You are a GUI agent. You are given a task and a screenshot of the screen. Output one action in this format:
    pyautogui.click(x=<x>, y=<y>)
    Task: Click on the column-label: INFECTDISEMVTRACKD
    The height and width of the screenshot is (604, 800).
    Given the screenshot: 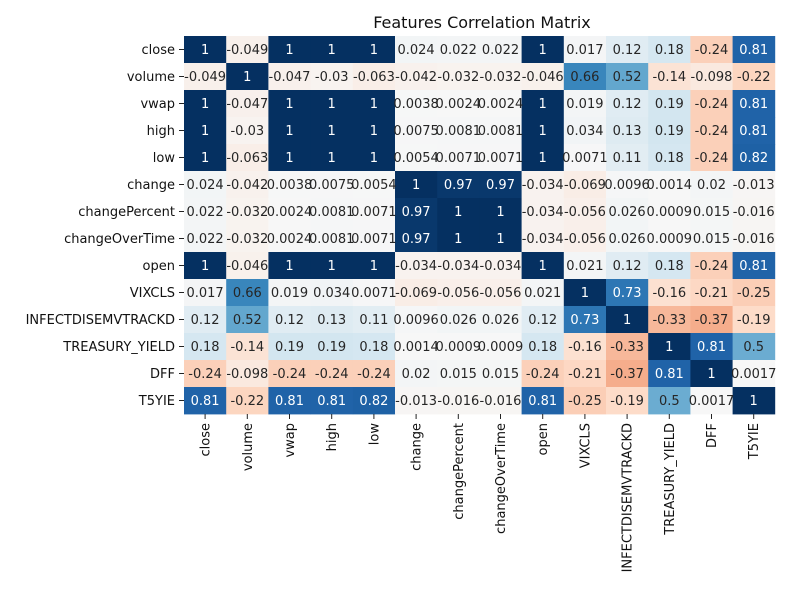 What is the action you would take?
    pyautogui.click(x=628, y=497)
    